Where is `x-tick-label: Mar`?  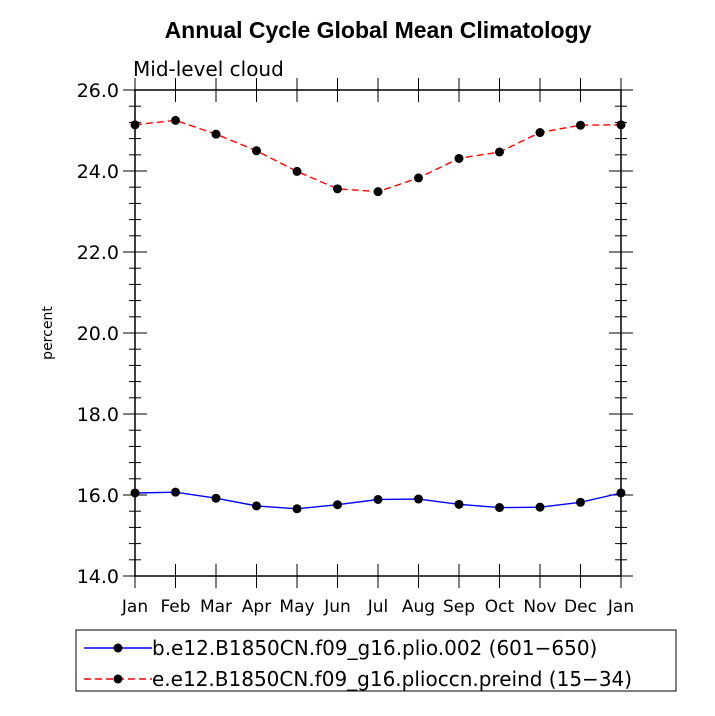 x-tick-label: Mar is located at coordinates (216, 607).